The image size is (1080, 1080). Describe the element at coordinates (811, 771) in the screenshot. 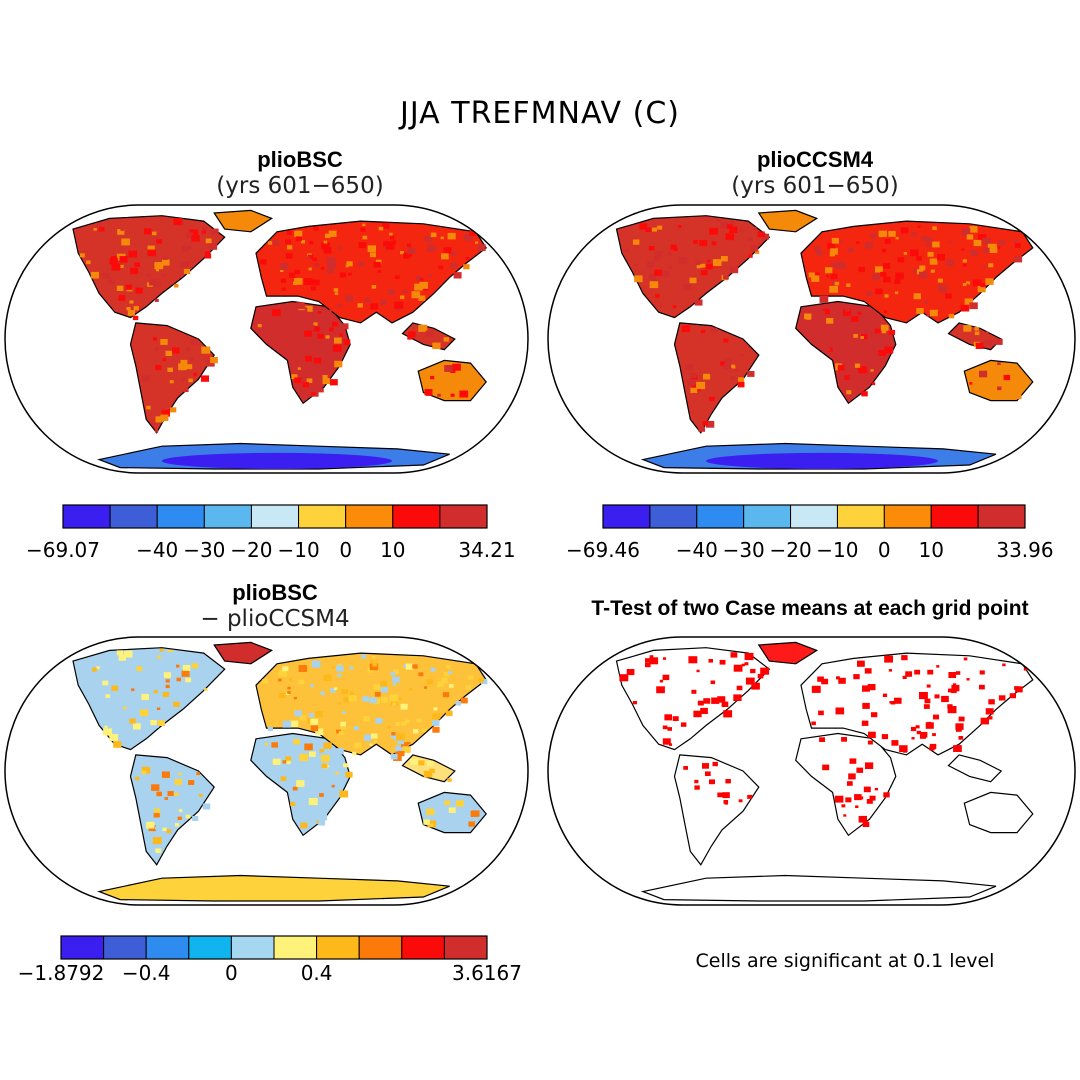

I see `map-border` at that location.